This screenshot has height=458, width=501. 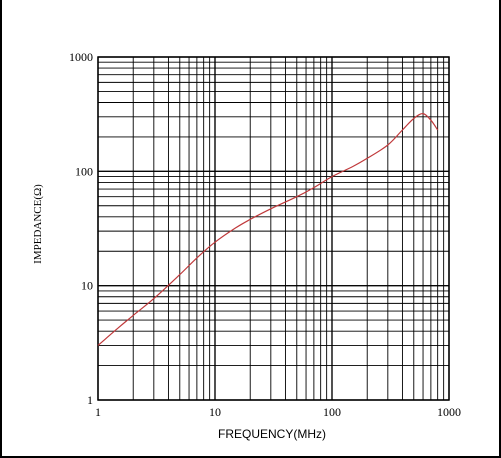 I want to click on y-tick-label: 1, so click(x=90, y=400).